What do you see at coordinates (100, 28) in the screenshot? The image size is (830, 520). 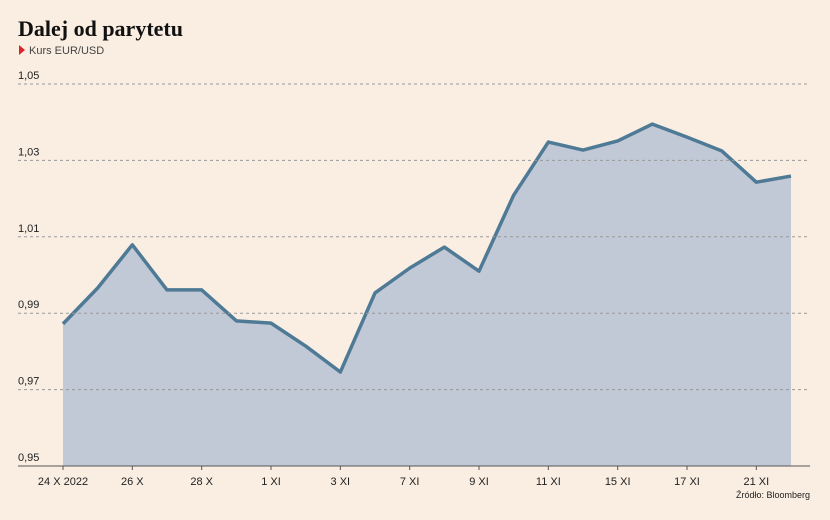 I see `chart-title: Dalej od parytetu` at bounding box center [100, 28].